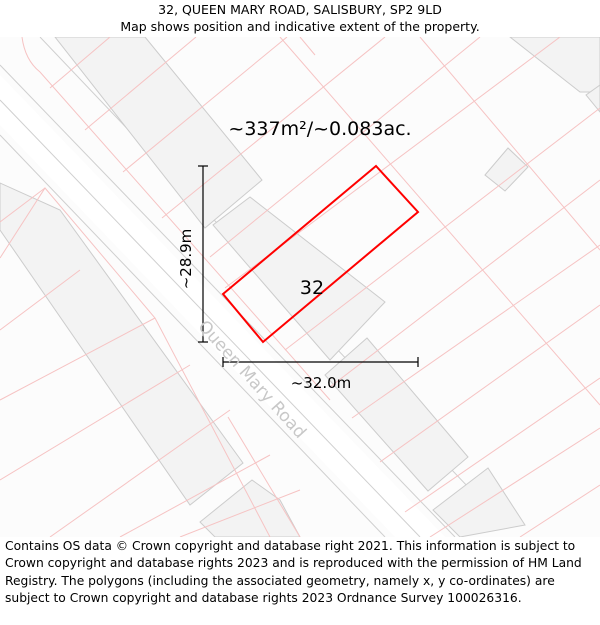 The height and width of the screenshot is (625, 600). What do you see at coordinates (203, 254) in the screenshot?
I see `height-measure-bar` at bounding box center [203, 254].